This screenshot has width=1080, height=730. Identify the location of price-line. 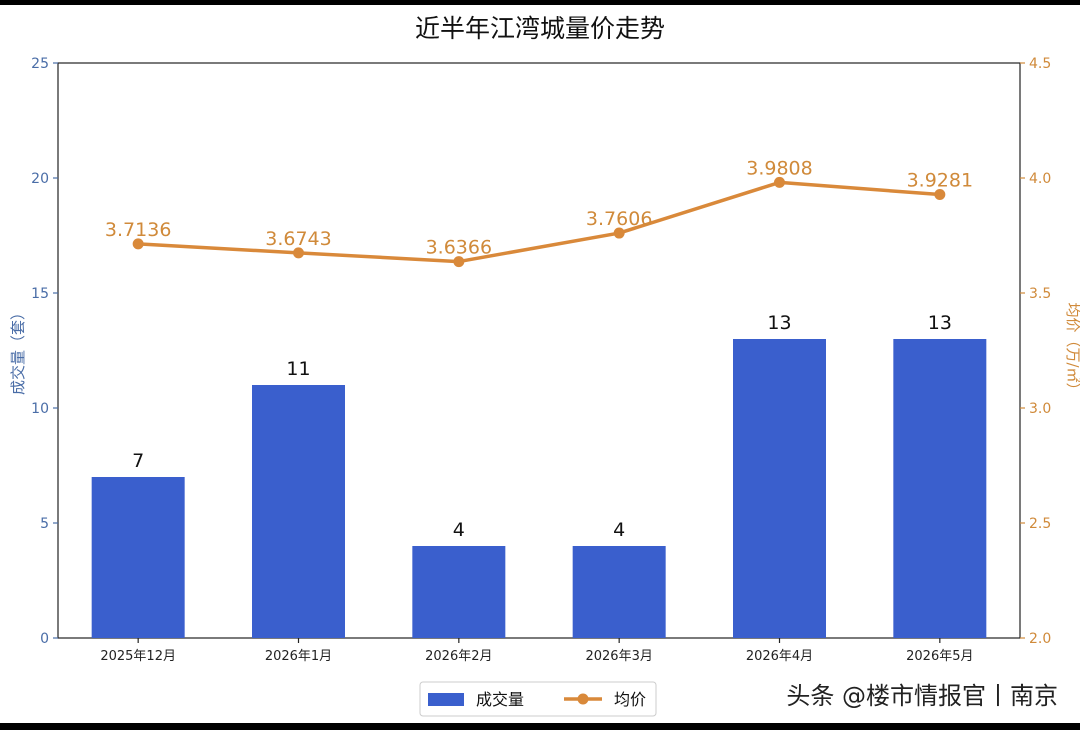
(539, 222).